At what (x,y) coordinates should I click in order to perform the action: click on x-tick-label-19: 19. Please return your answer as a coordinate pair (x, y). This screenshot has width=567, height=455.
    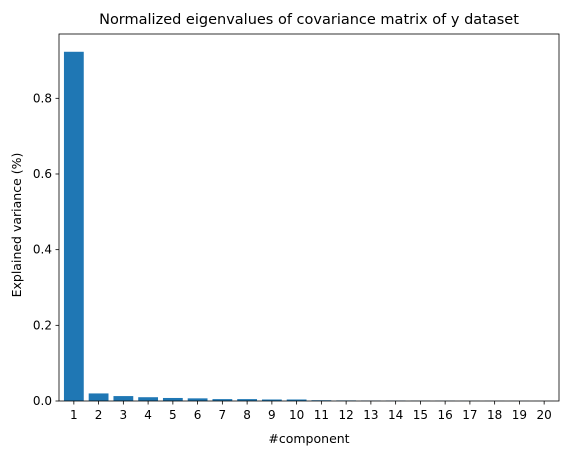
    Looking at the image, I should click on (519, 415).